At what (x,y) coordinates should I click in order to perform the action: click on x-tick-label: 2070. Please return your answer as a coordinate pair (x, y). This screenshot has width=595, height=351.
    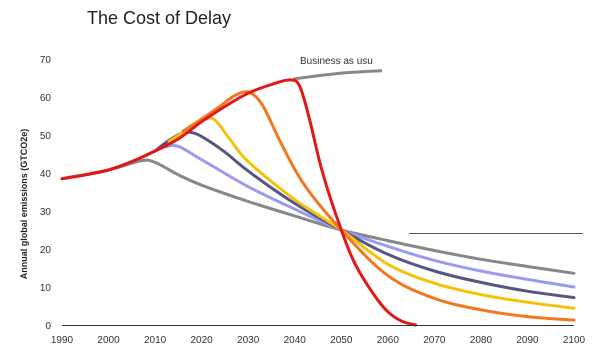
    Looking at the image, I should click on (434, 340).